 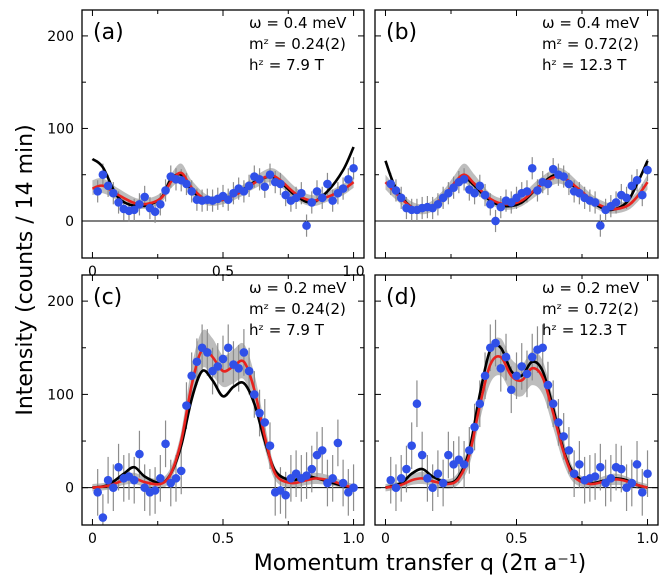 I want to click on panel-label: (d), so click(x=401, y=297).